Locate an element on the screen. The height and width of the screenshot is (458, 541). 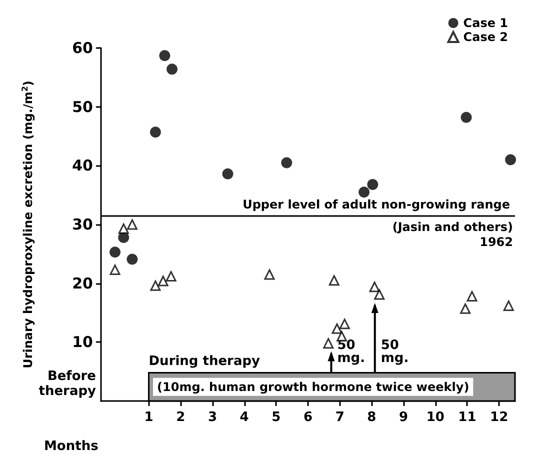
legend-label: Case 1 is located at coordinates (485, 23).